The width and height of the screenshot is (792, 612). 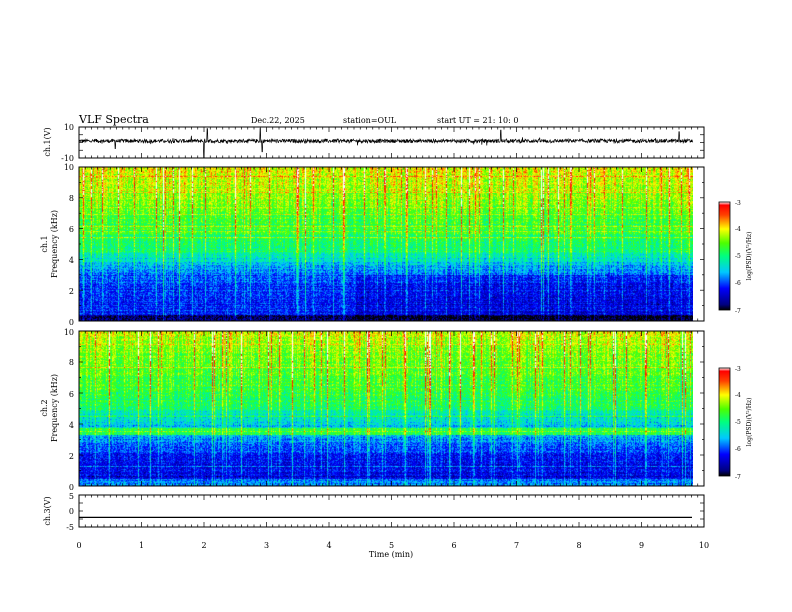 I want to click on figure-title: VLF Spectra, so click(x=113, y=119).